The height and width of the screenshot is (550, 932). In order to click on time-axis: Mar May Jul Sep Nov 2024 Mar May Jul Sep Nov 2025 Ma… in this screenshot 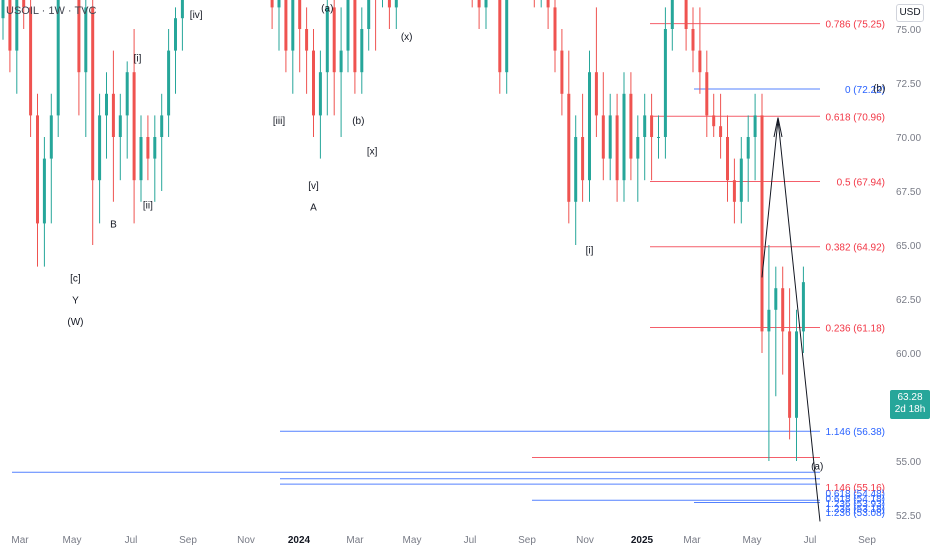, I will do `click(443, 540)`.